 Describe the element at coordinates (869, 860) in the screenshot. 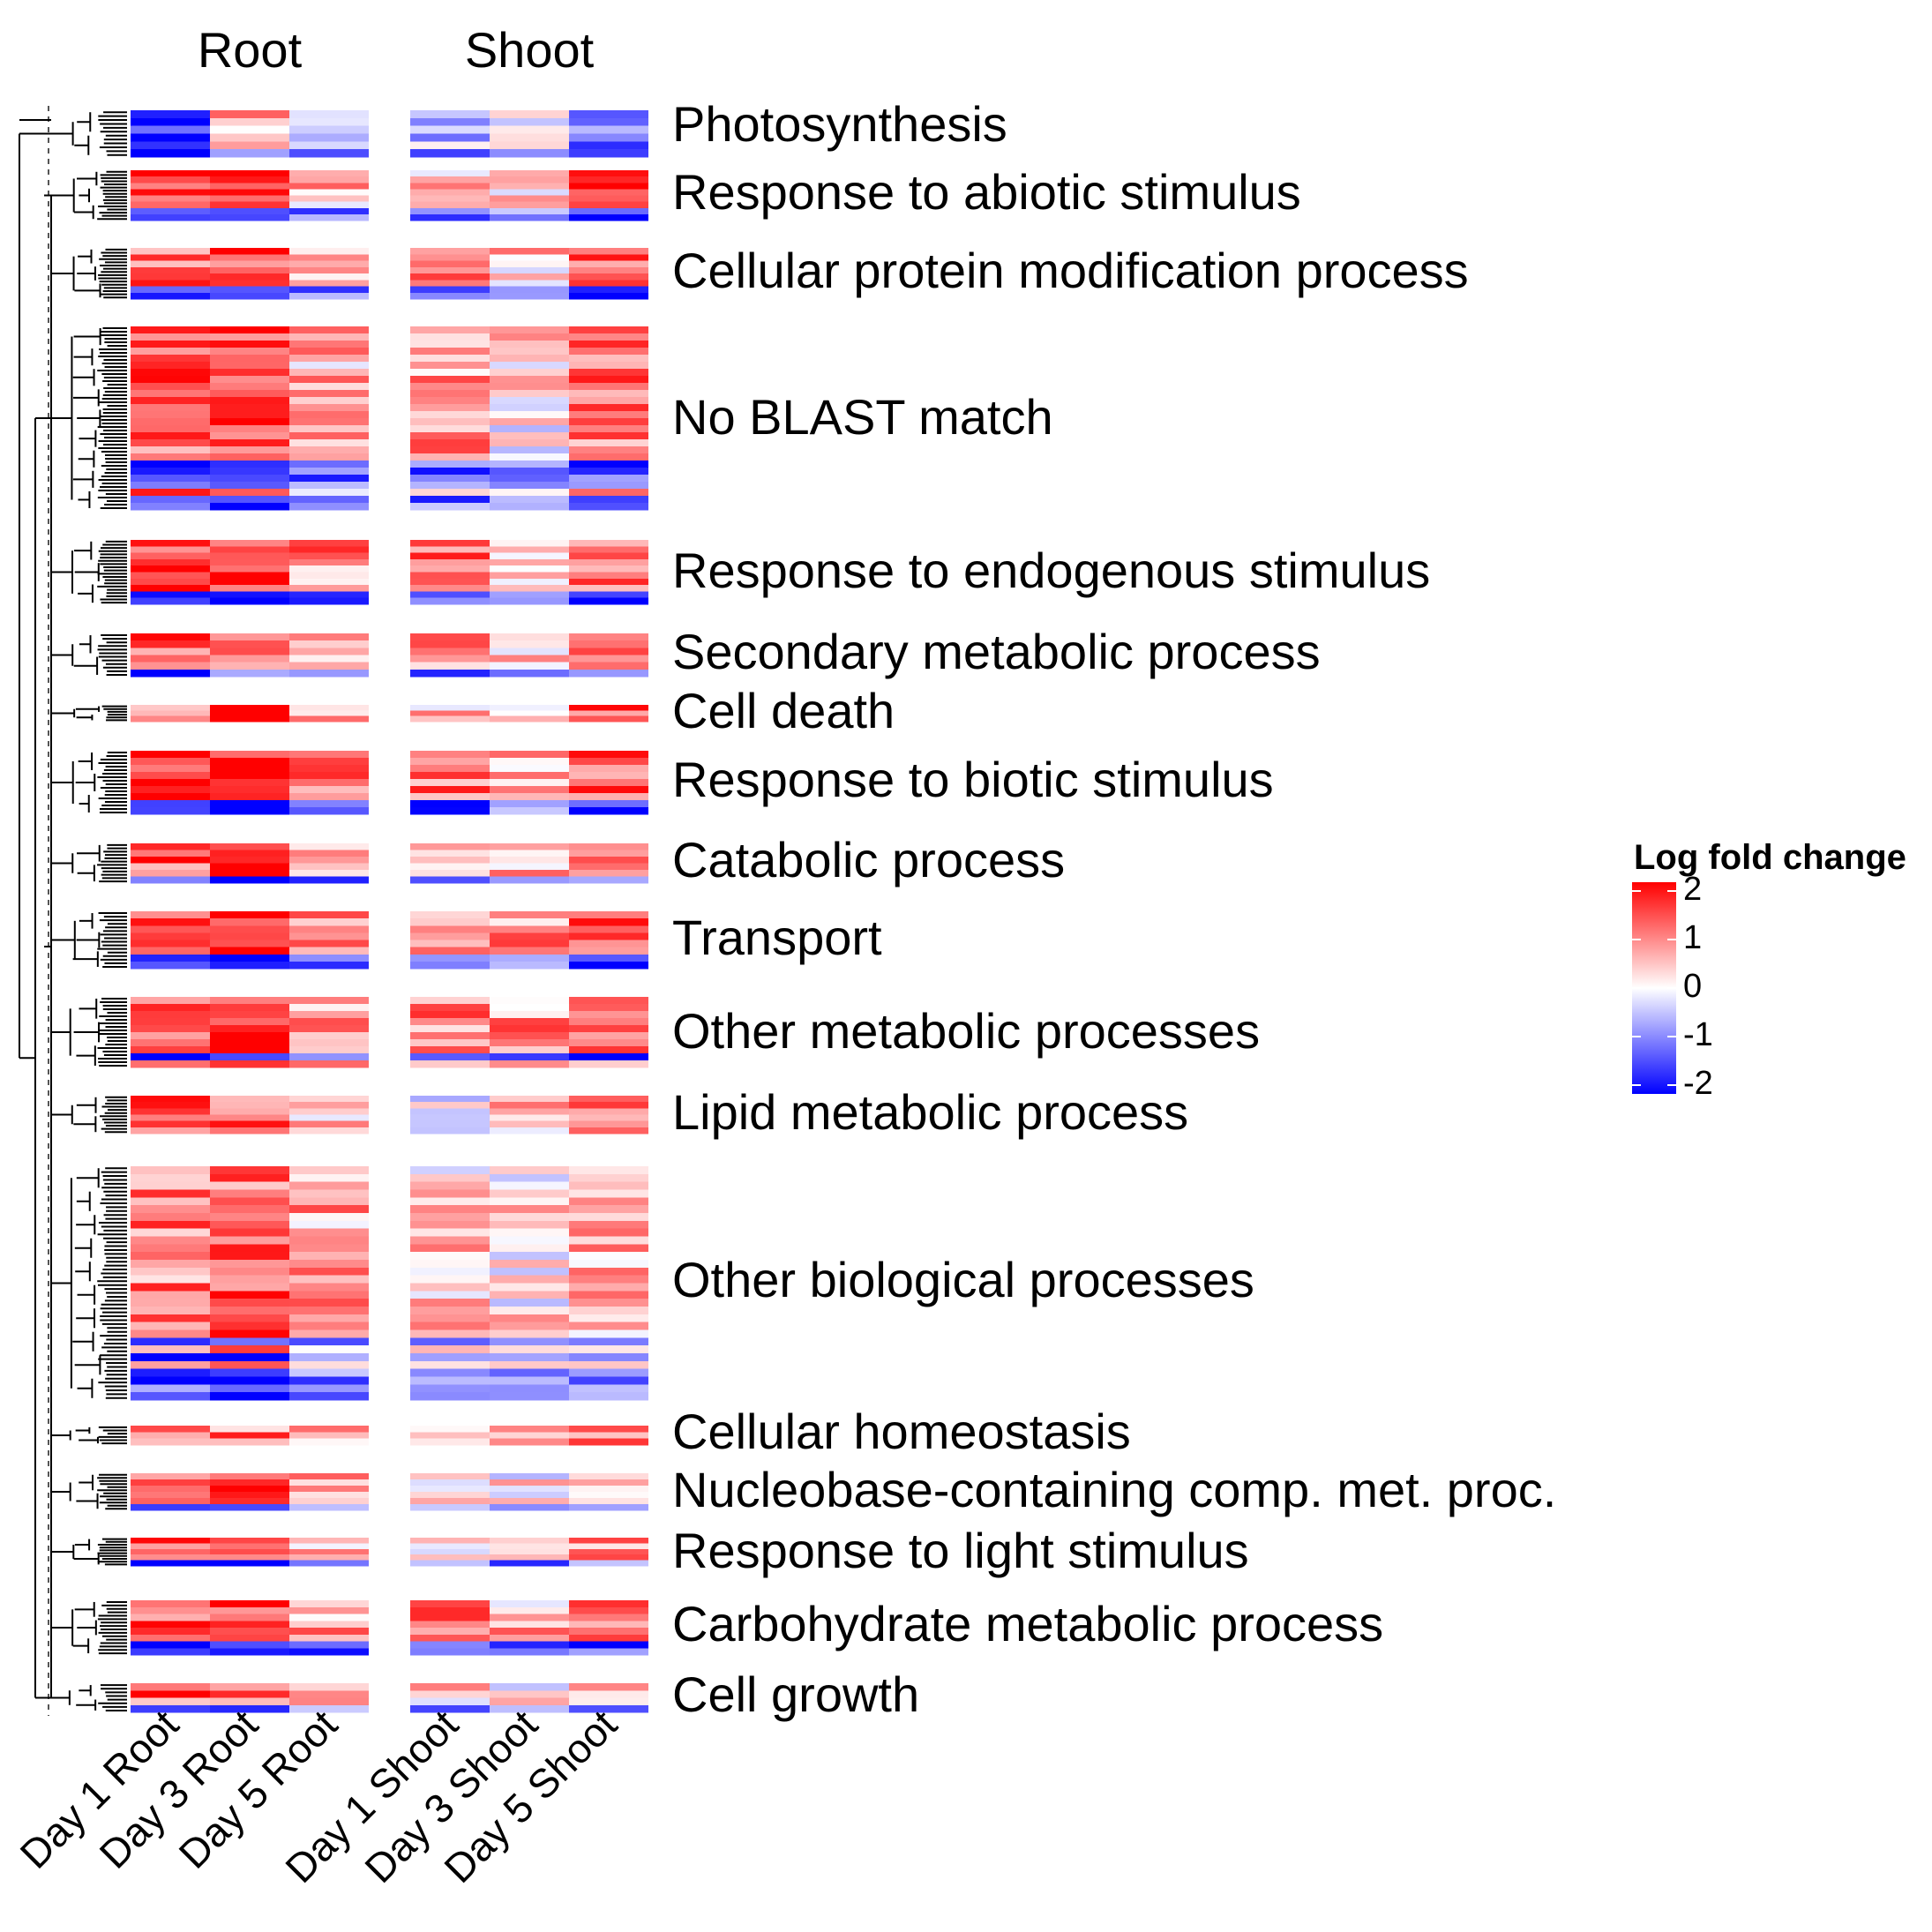

I see `row-label: Catabolic process` at that location.